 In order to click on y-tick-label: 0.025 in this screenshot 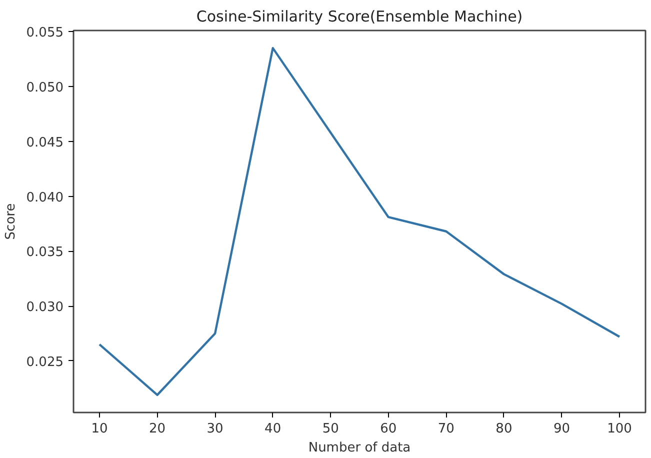, I will do `click(45, 362)`.